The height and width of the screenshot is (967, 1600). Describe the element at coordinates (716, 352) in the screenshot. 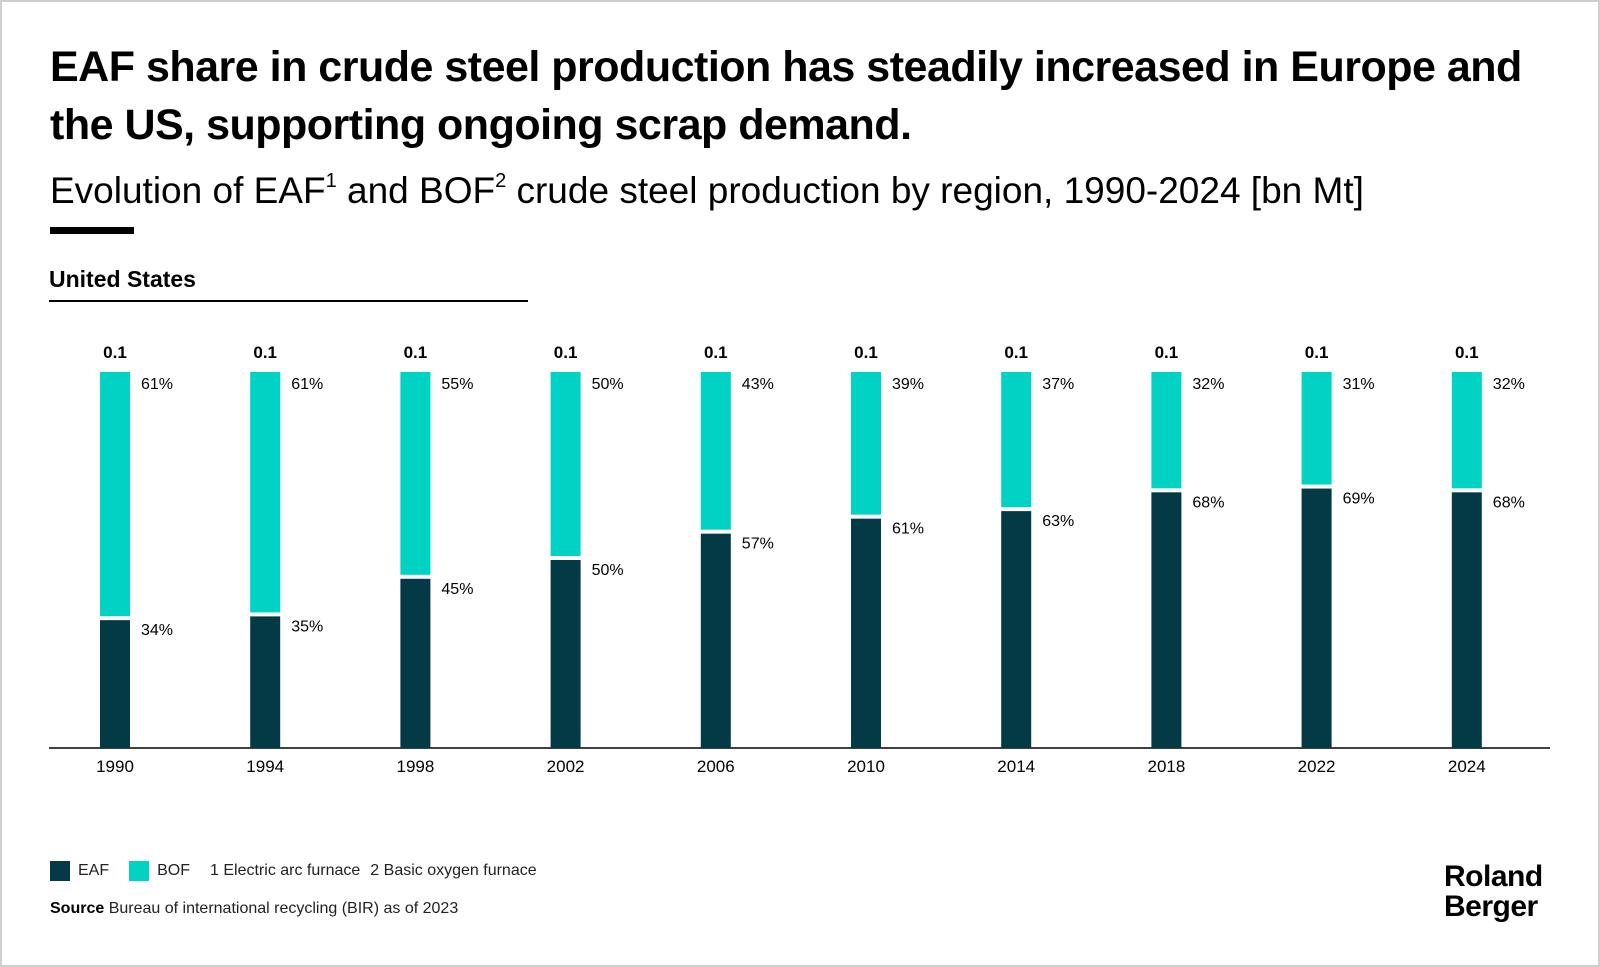

I see `total-label-2006: 0.1` at that location.